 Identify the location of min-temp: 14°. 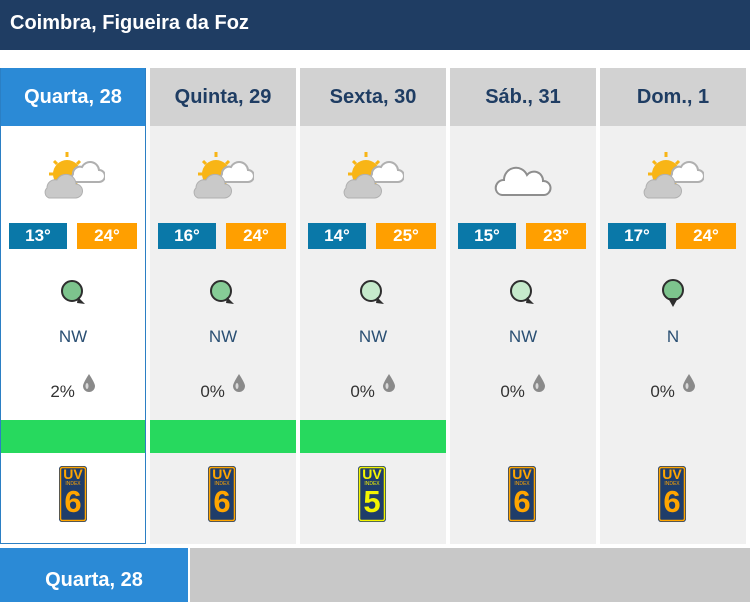
(337, 236).